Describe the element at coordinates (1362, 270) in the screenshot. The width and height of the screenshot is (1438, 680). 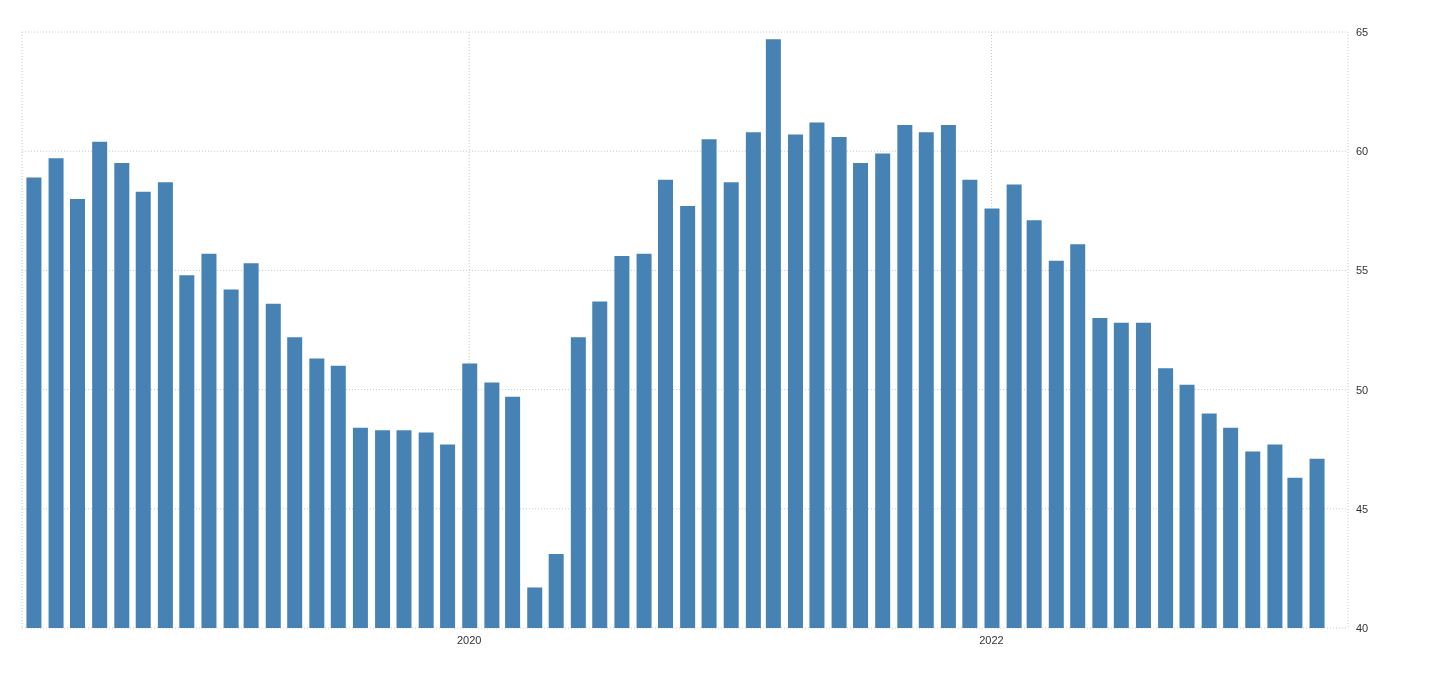
I see `y-tick-label: 55` at that location.